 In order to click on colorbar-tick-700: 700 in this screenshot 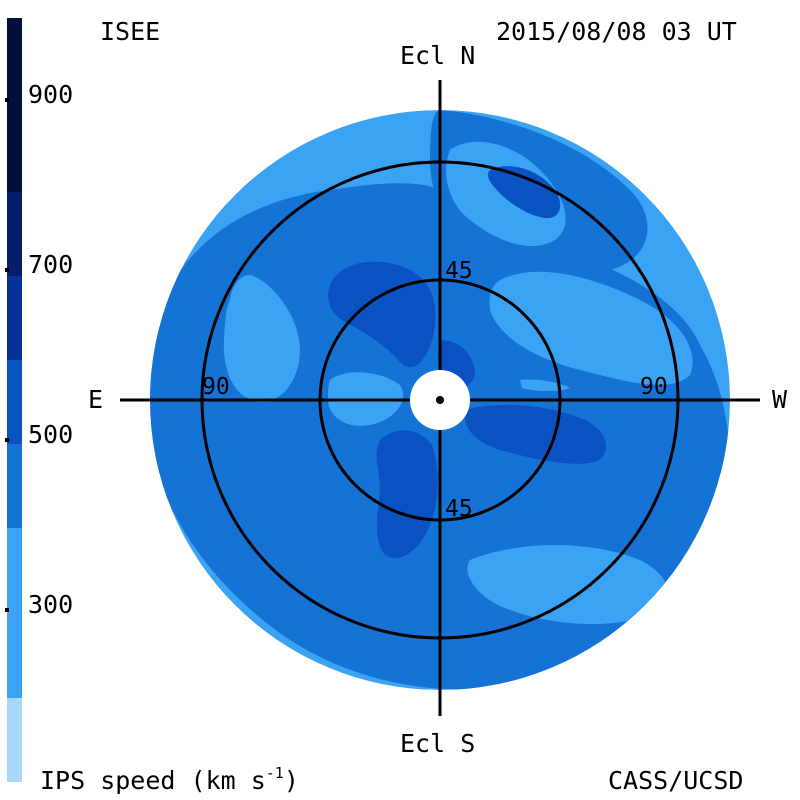, I will do `click(50, 264)`.